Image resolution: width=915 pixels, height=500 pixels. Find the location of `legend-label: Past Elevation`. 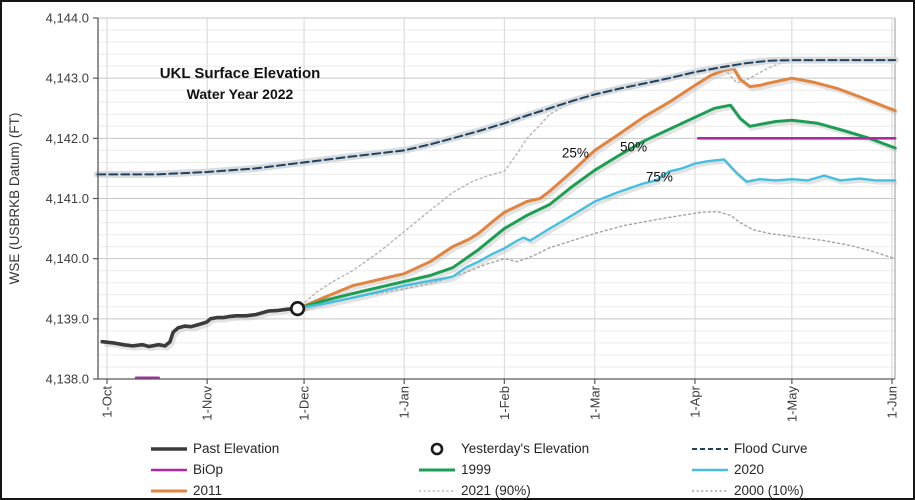

legend-label: Past Elevation is located at coordinates (236, 448).